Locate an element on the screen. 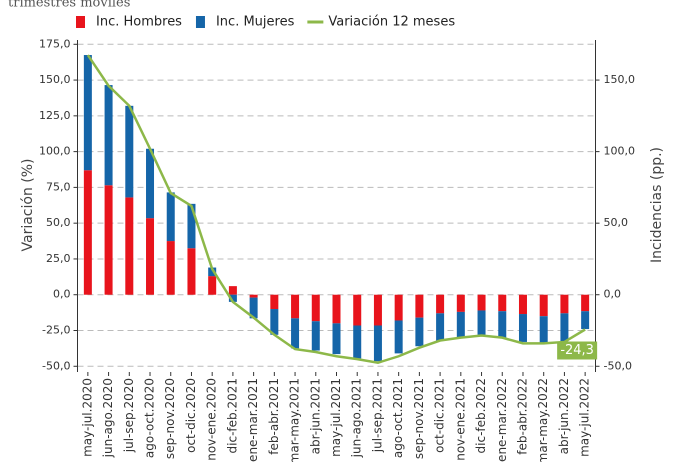 The width and height of the screenshot is (678, 462). y-tick-label: 175,0 is located at coordinates (55, 43).